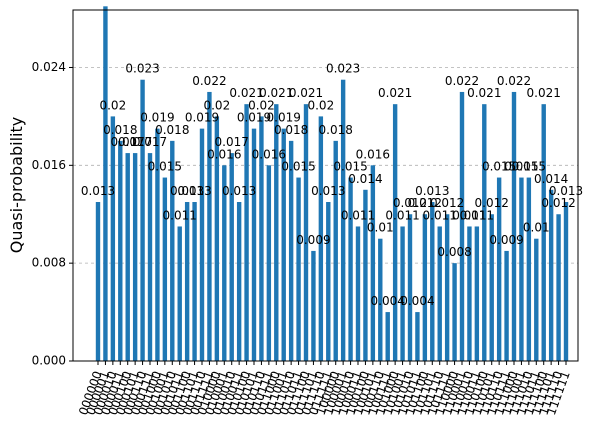  What do you see at coordinates (16, 185) in the screenshot?
I see `y-axis-label: Quasi-probability` at bounding box center [16, 185].